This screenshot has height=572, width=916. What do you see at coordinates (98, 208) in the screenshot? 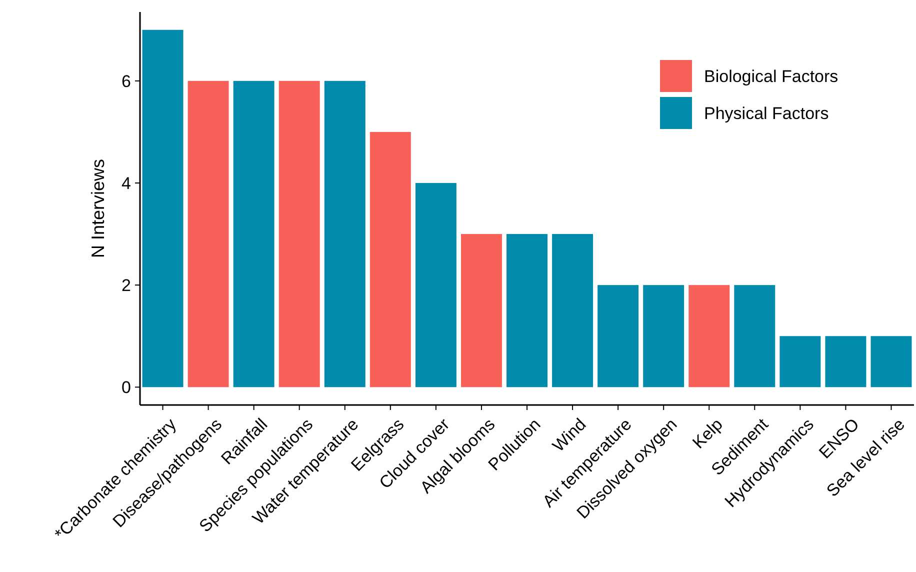
I see `y-axis-title: N Interviews` at bounding box center [98, 208].